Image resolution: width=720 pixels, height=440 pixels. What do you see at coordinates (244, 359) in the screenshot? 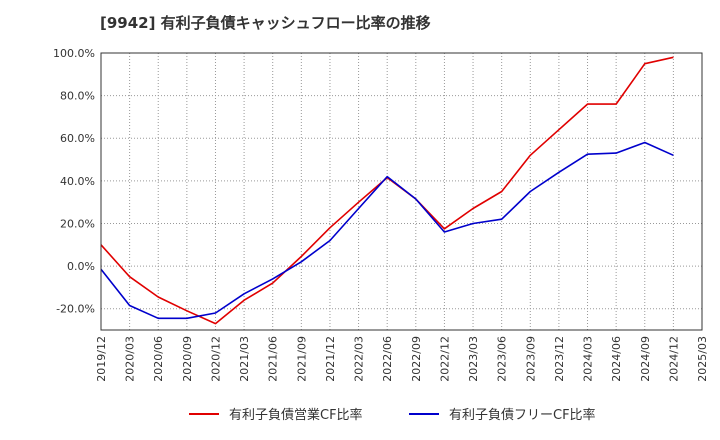
I see `x-tick-label: 2021/03` at bounding box center [244, 359].